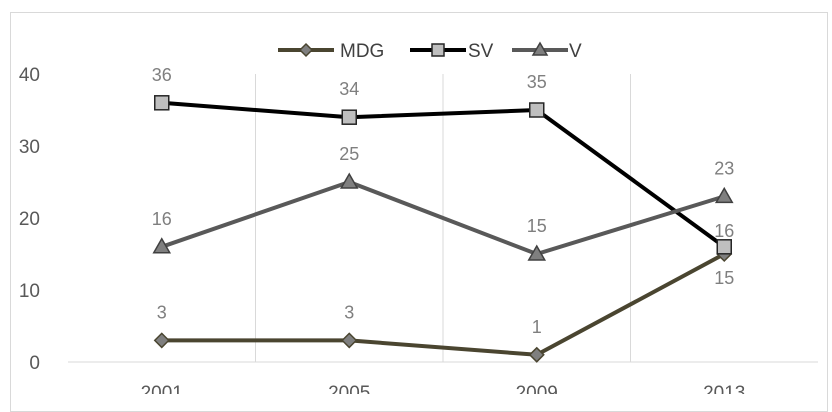 The image size is (832, 412). Describe the element at coordinates (452, 51) in the screenshot. I see `legend-item-sv: SV` at that location.